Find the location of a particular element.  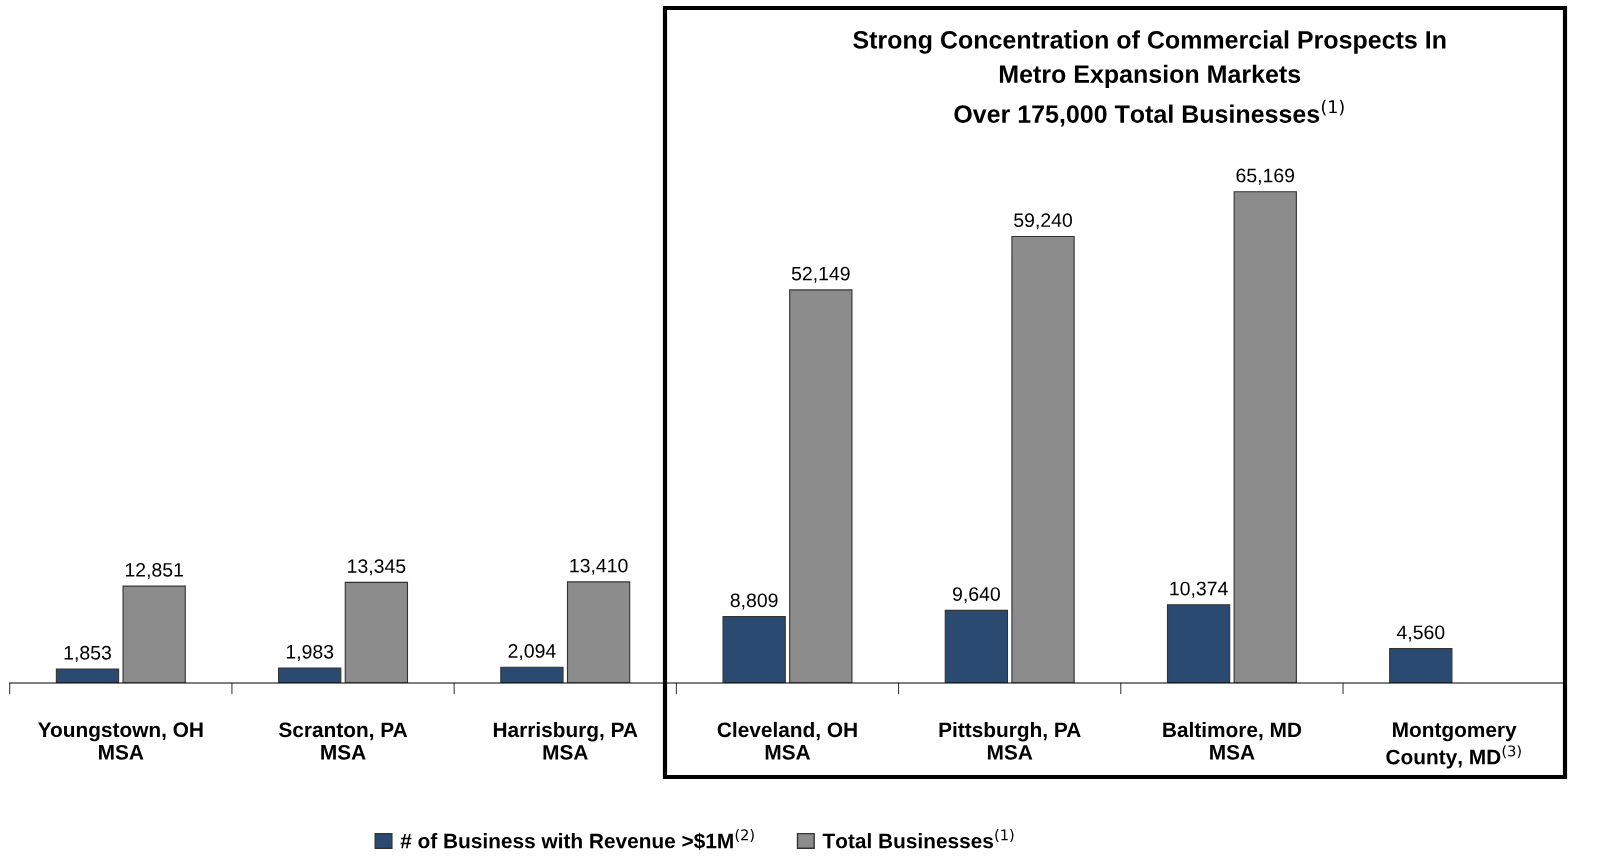

legend-label: # of Business with Revenue >$1M$^{(2)}$ is located at coordinates (577, 839).